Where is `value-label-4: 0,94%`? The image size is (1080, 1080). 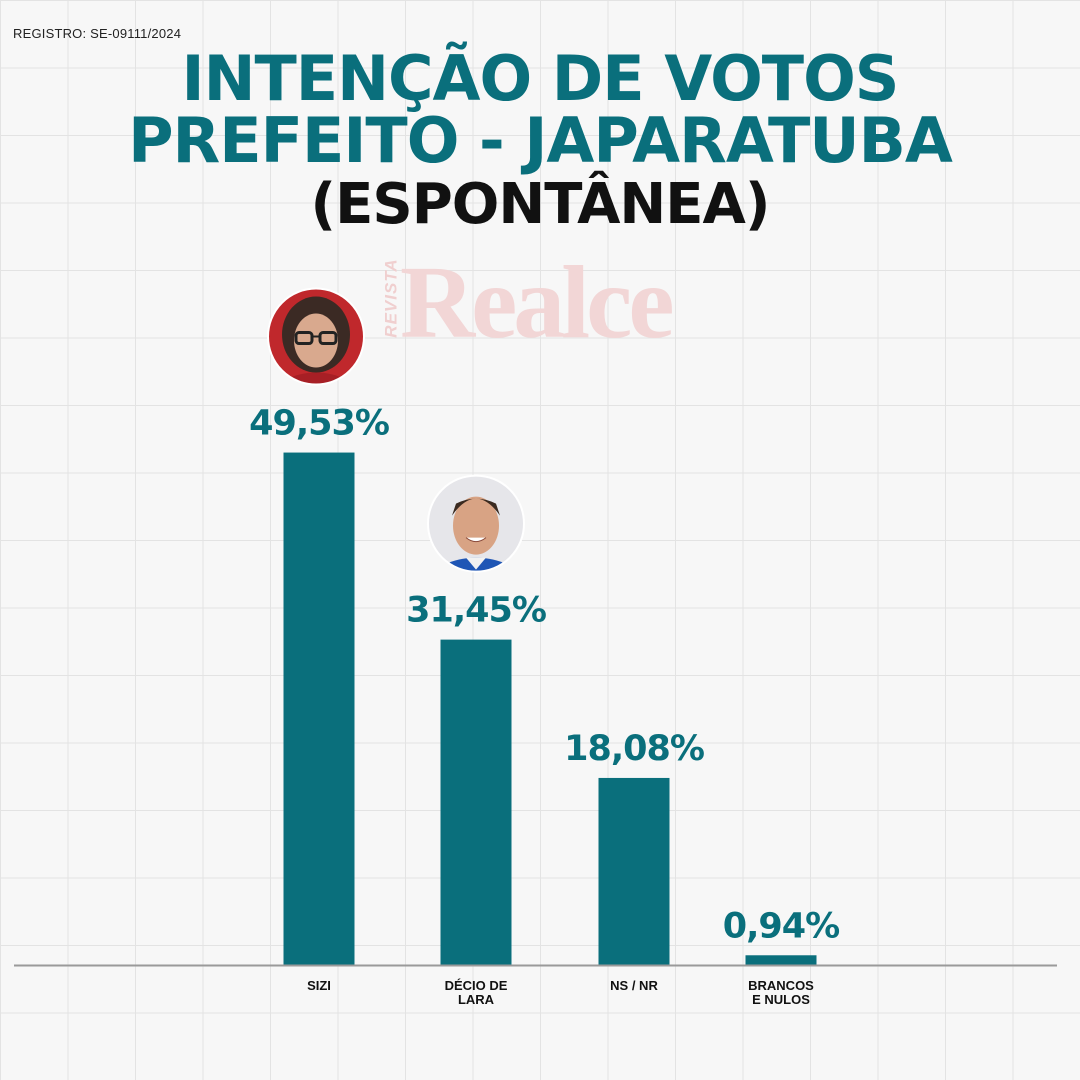 value-label-4: 0,94% is located at coordinates (781, 926).